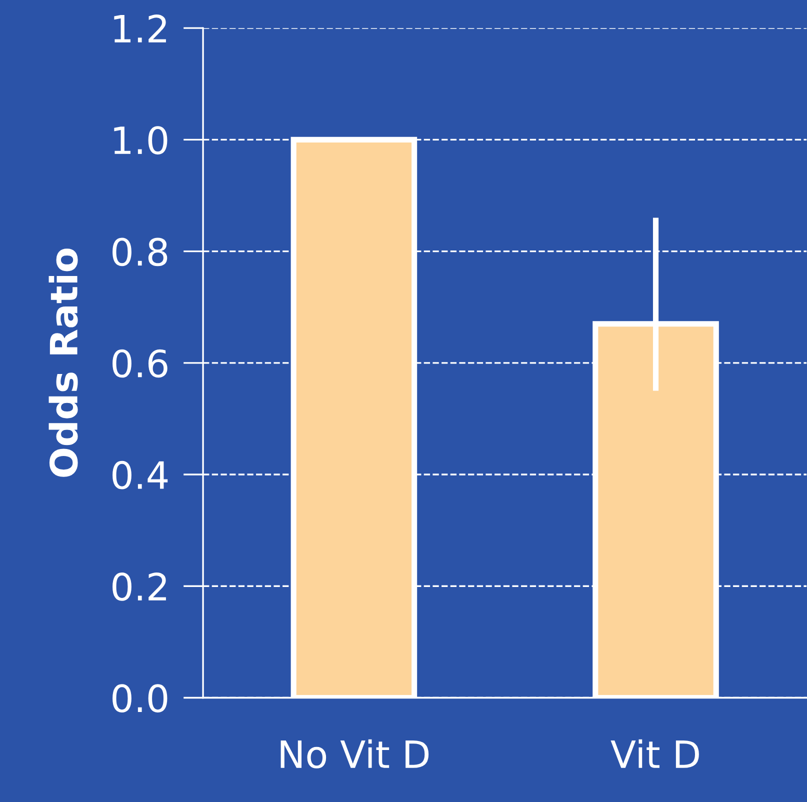 This screenshot has width=807, height=802. What do you see at coordinates (140, 698) in the screenshot?
I see `y-tick-label: 0.0` at bounding box center [140, 698].